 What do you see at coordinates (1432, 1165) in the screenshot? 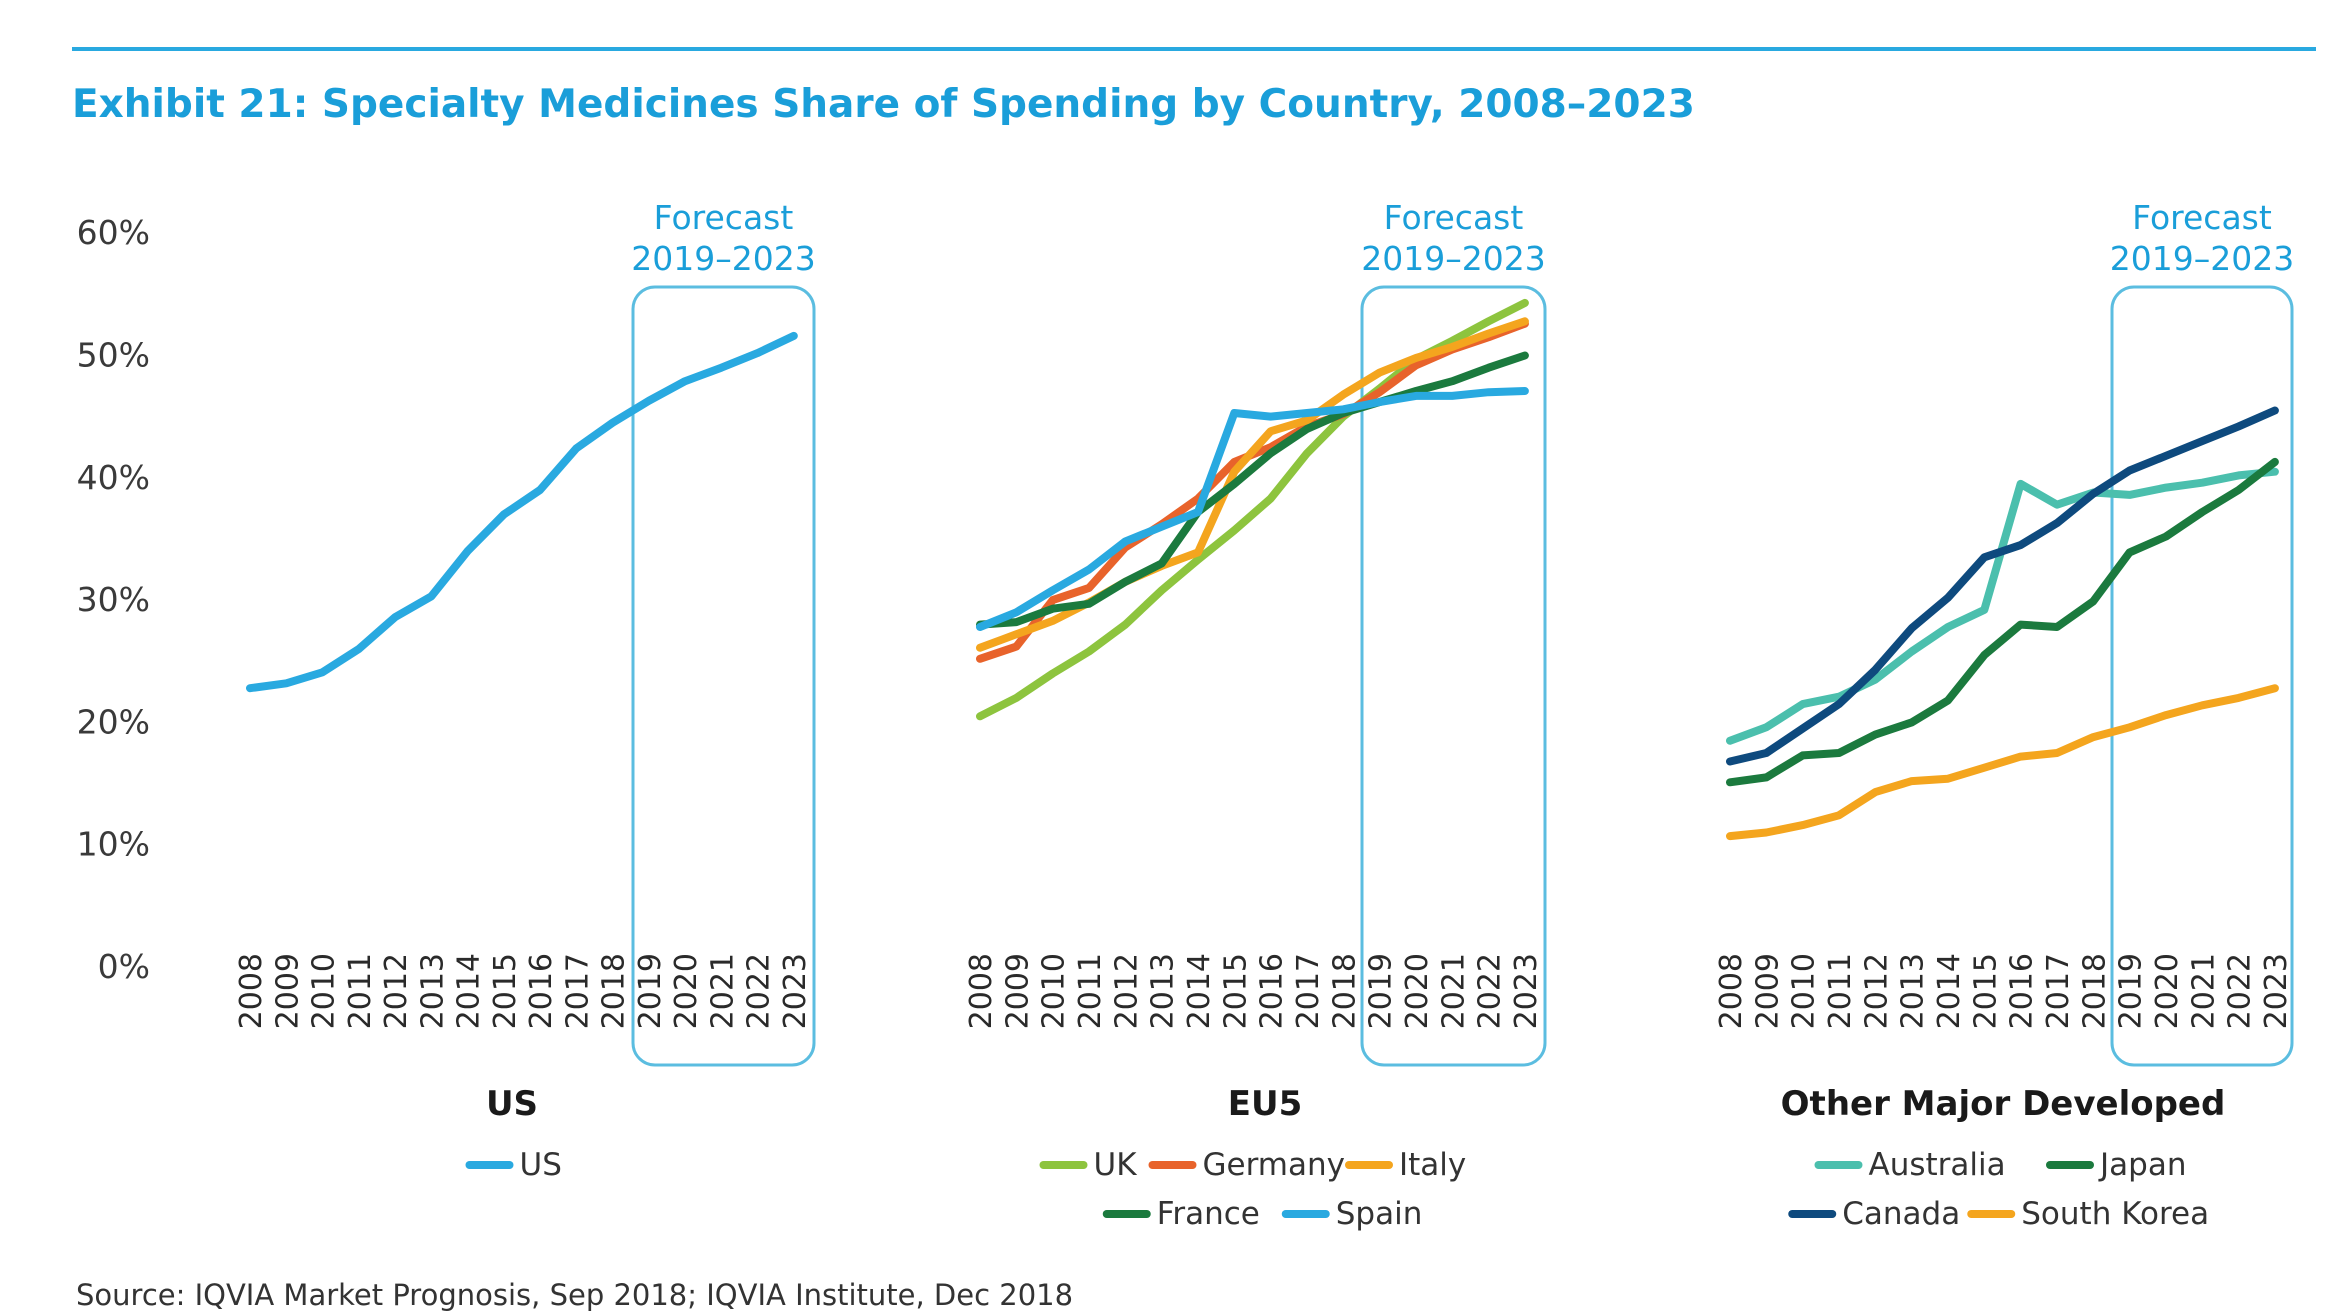
I see `legend-label: Italy` at bounding box center [1432, 1165].